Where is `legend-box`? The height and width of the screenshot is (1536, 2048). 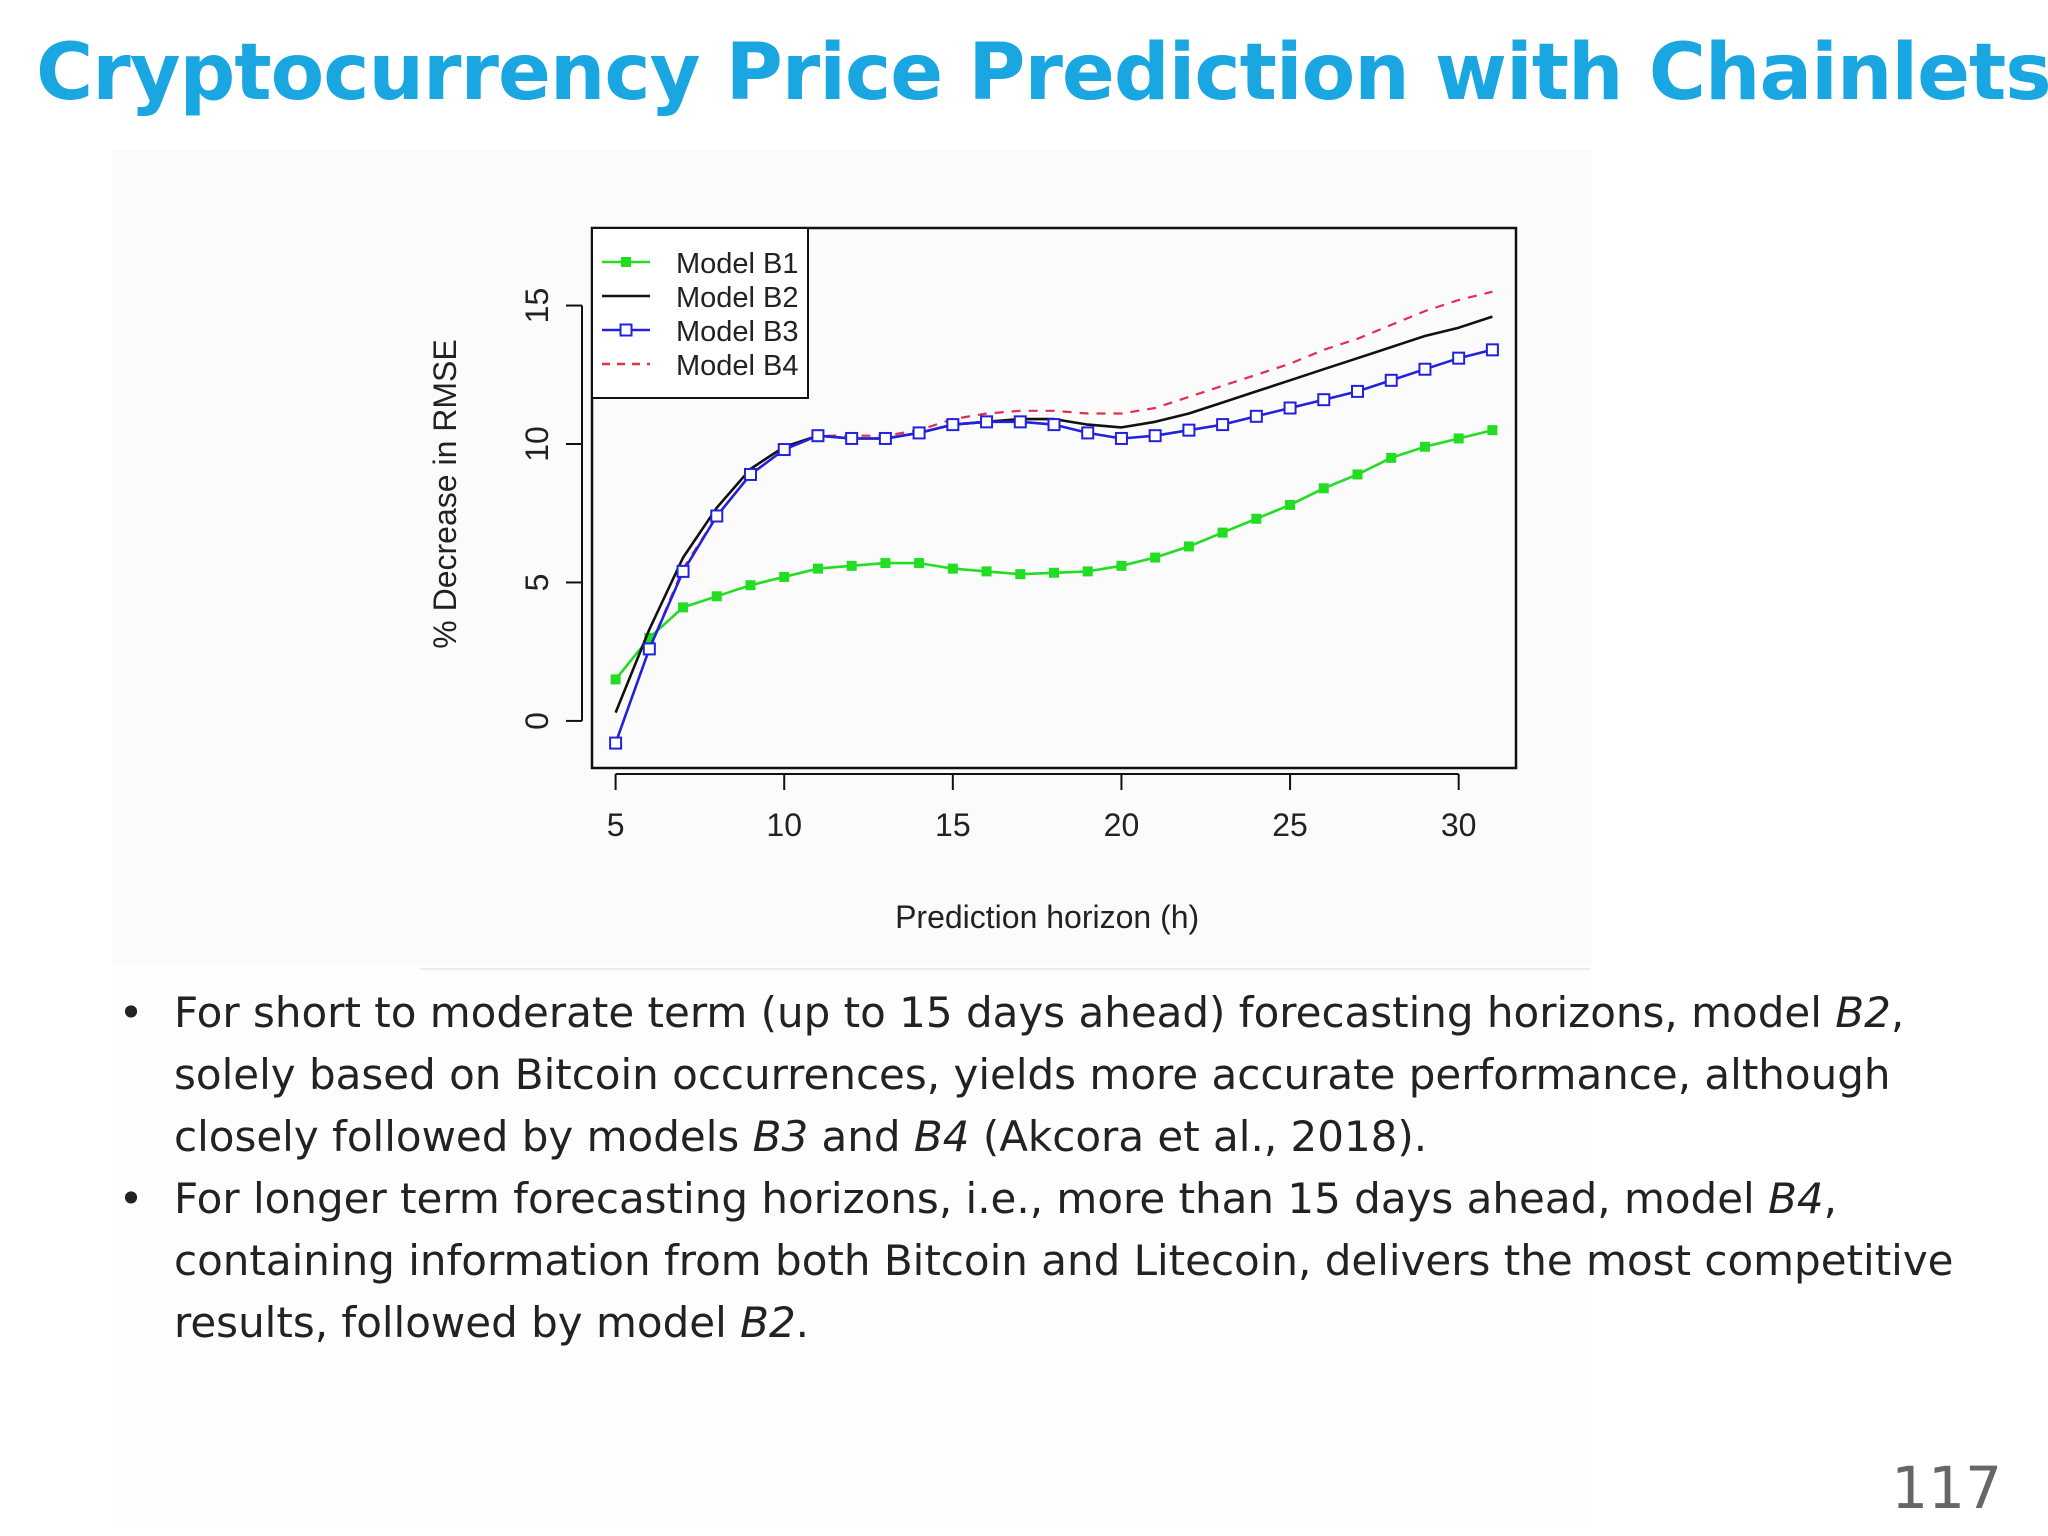 legend-box is located at coordinates (700, 313).